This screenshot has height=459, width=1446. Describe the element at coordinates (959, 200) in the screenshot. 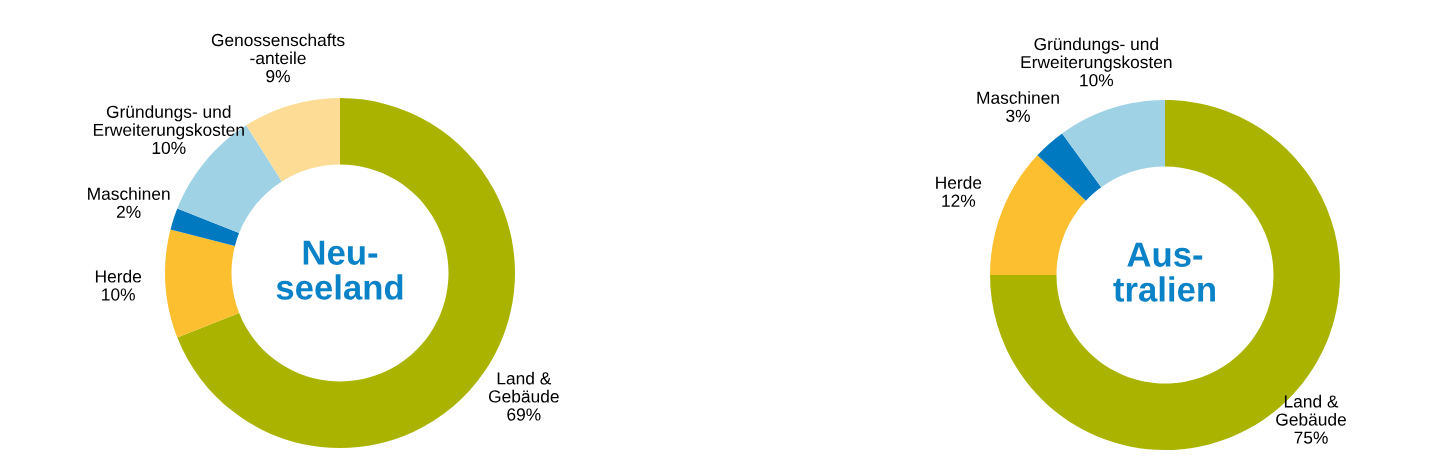

I see `data-label: 12%` at that location.